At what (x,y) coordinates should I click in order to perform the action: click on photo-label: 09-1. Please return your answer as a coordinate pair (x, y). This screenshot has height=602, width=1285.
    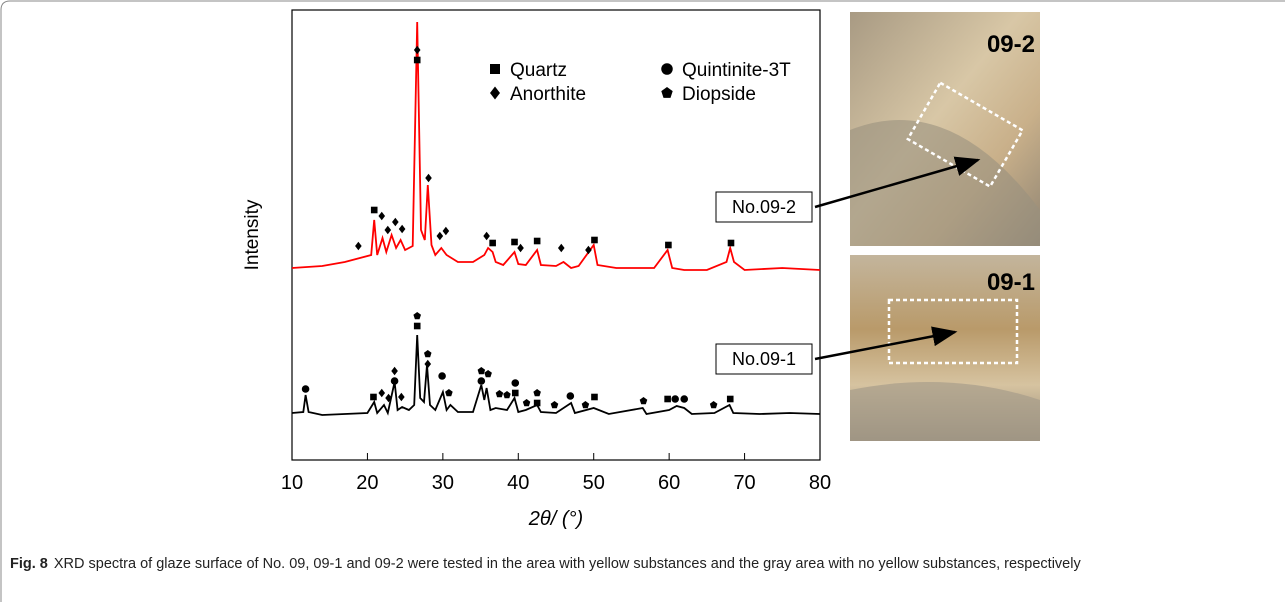
    Looking at the image, I should click on (1011, 282).